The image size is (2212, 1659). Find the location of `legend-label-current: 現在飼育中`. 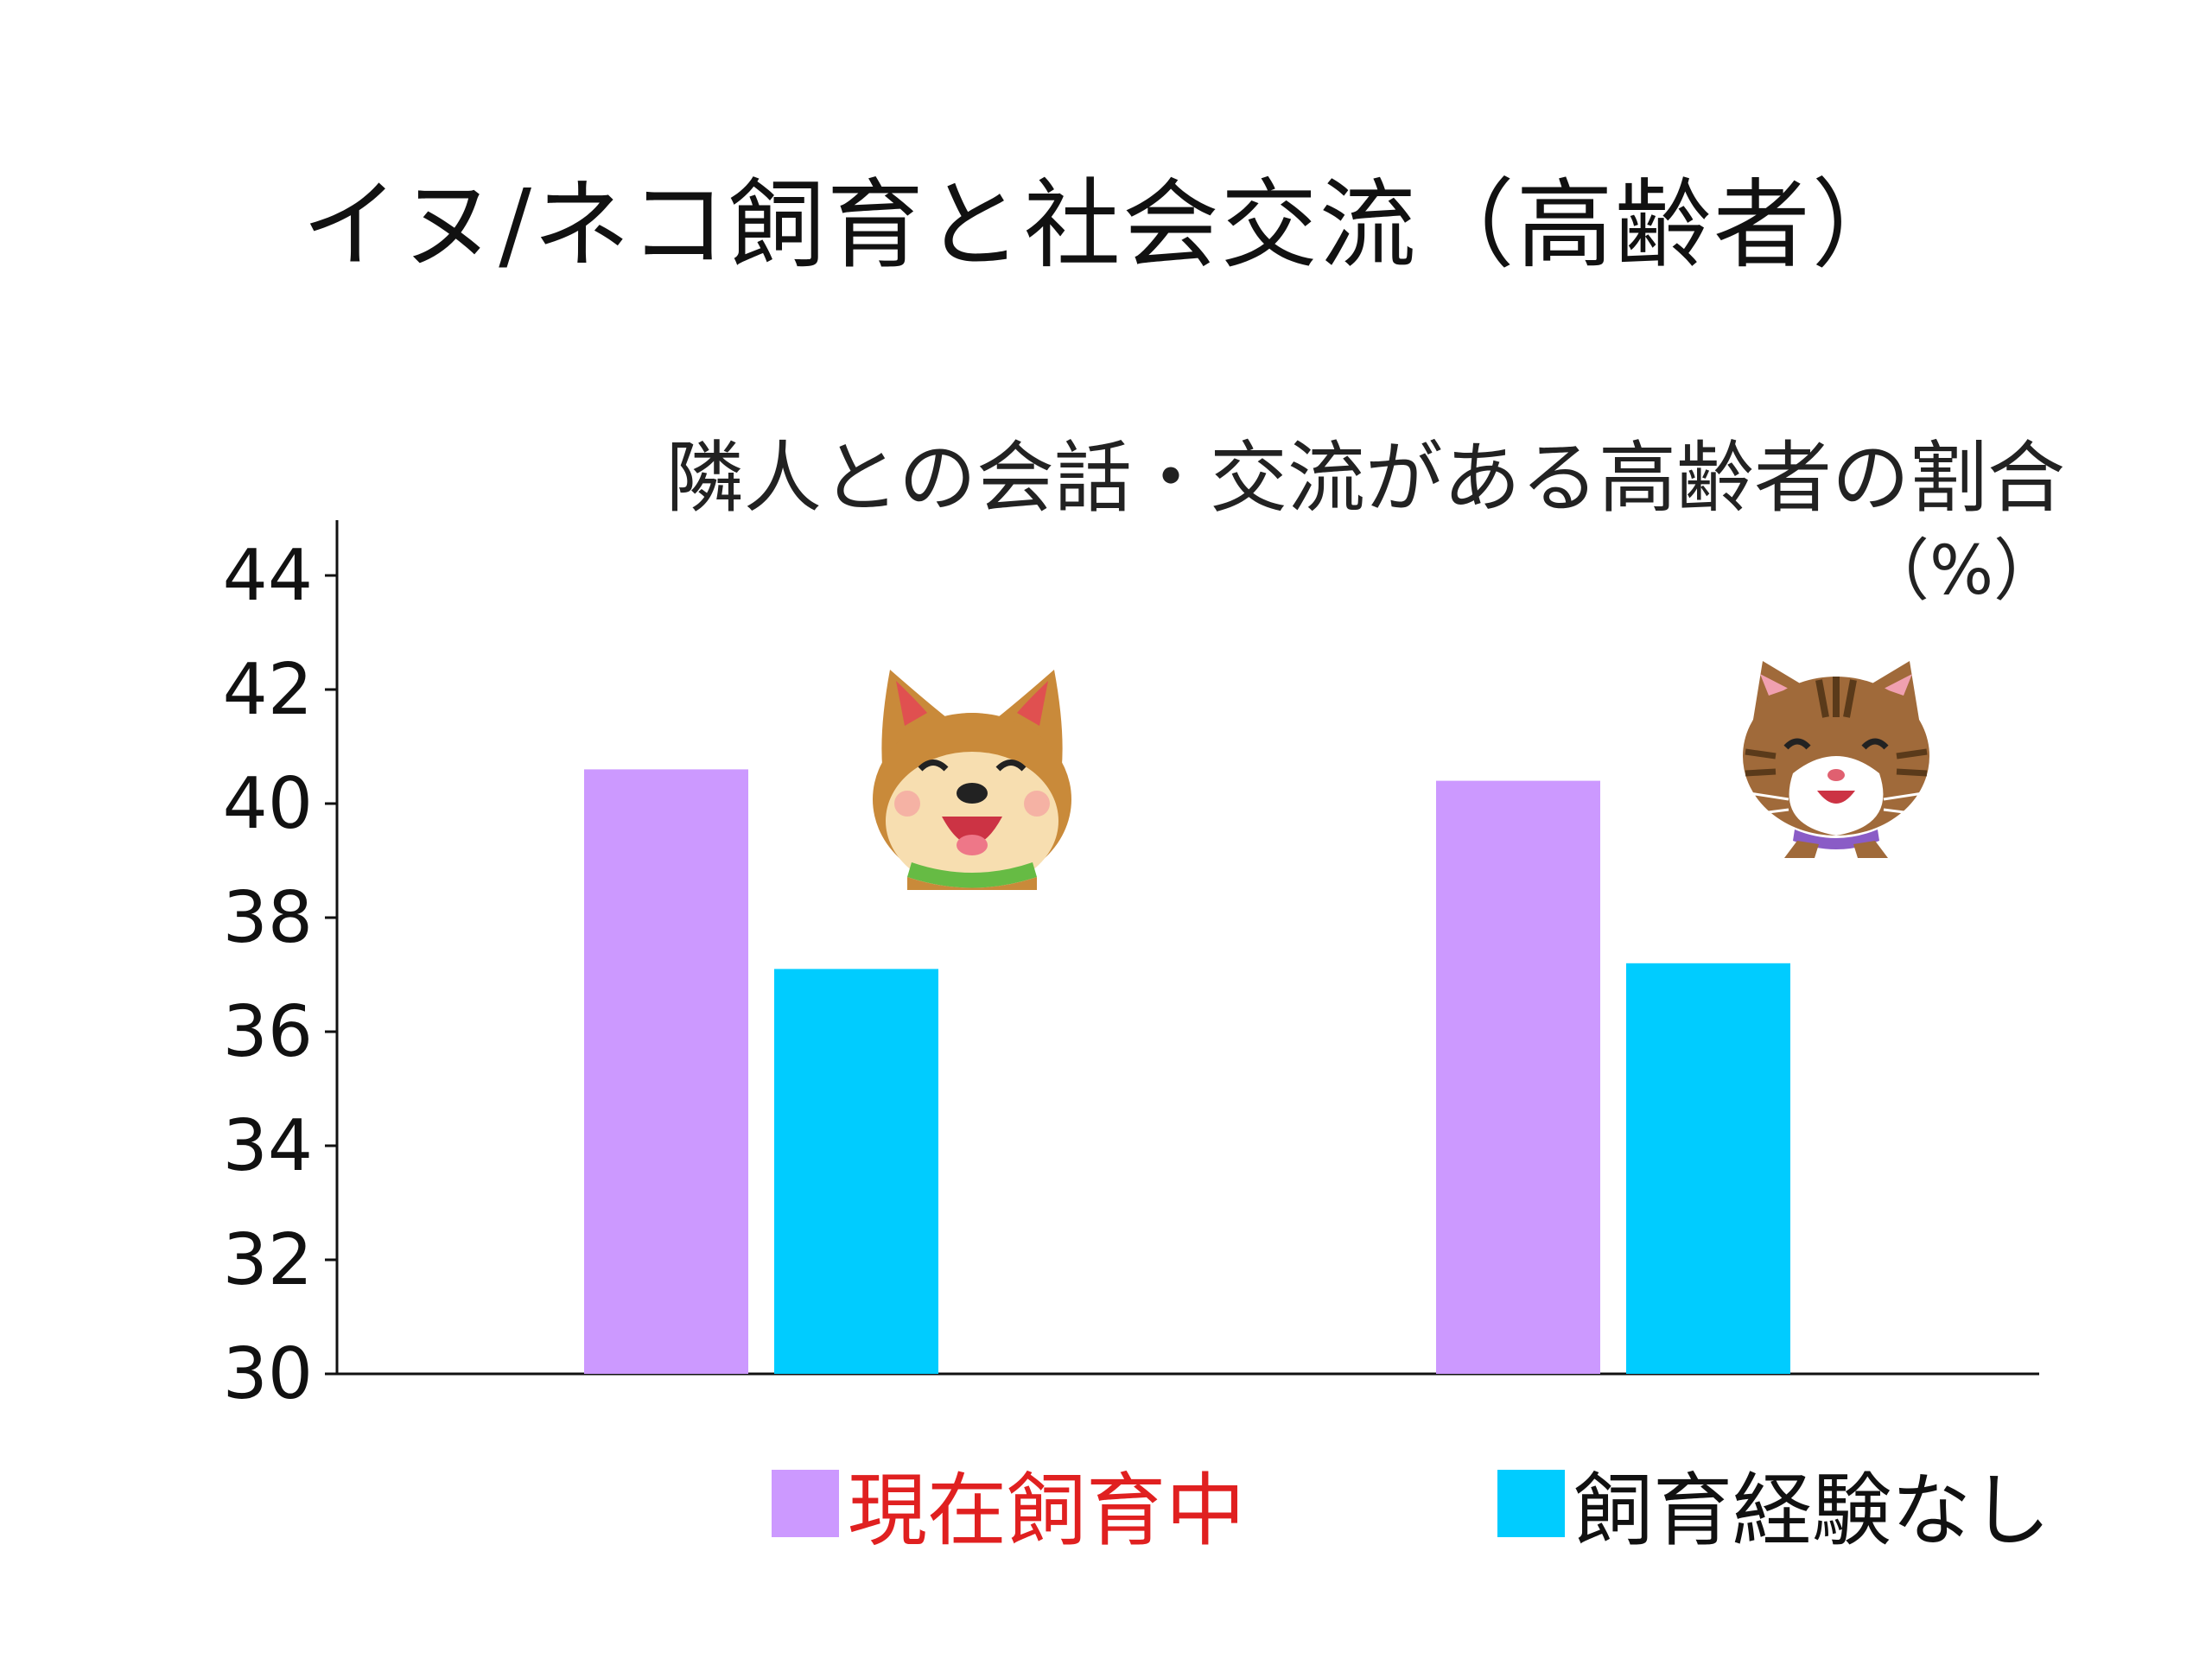

legend-label-current: 現在飼育中 is located at coordinates (1047, 1510).